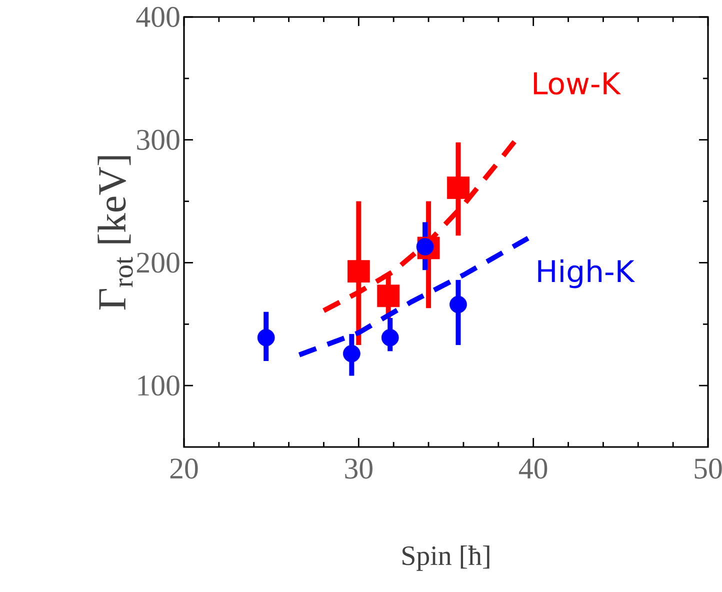 The image size is (722, 592). What do you see at coordinates (159, 385) in the screenshot?
I see `y-tick-label: 100` at bounding box center [159, 385].